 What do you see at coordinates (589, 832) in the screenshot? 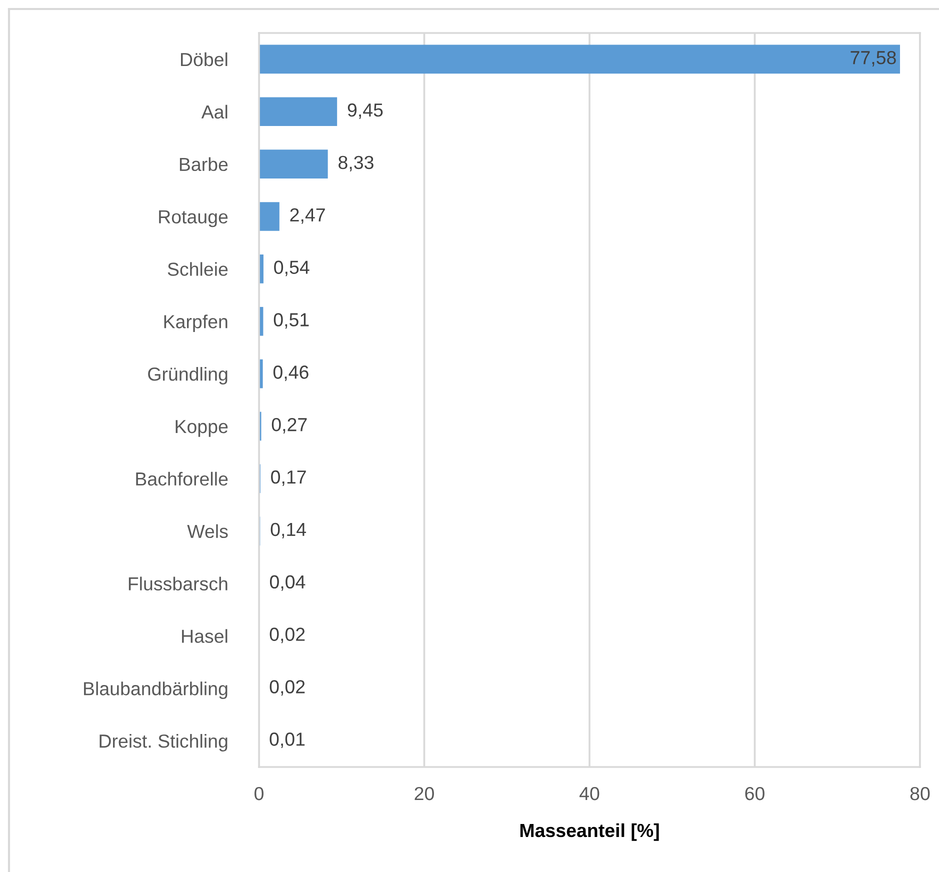
I see `x-axis-title: Masseanteil [%]` at bounding box center [589, 832].